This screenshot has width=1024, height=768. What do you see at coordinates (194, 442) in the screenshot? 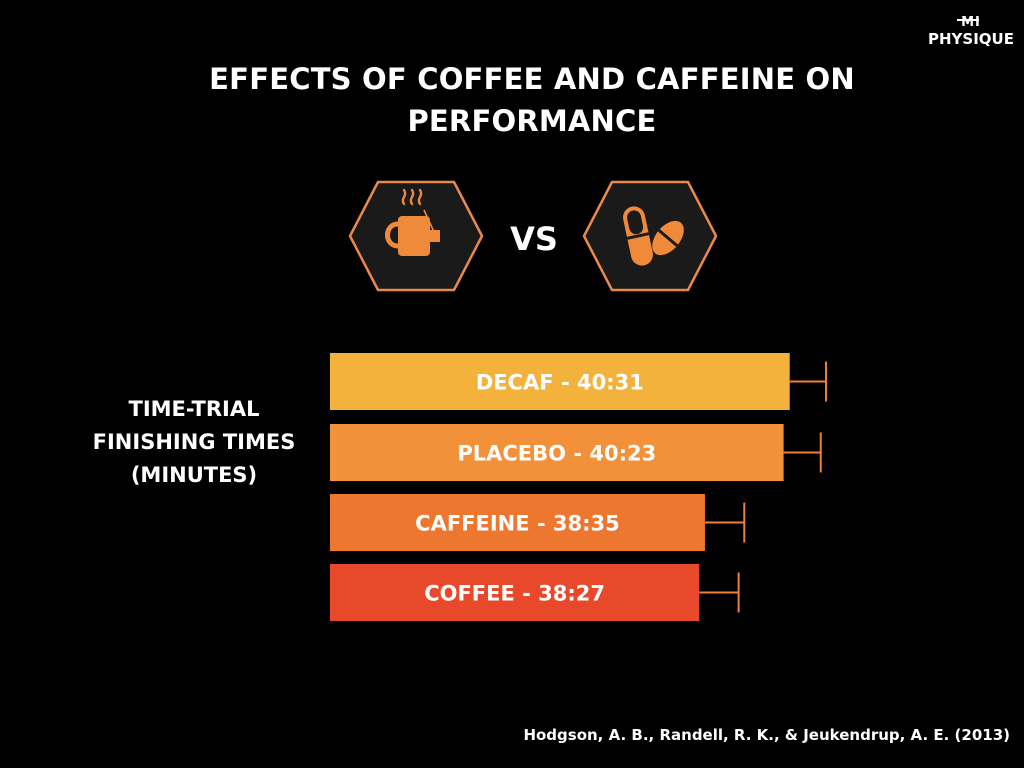
I see `y-axis-label: TIME-TRIAL FINISHING TIMES (MINUTES)` at bounding box center [194, 442].